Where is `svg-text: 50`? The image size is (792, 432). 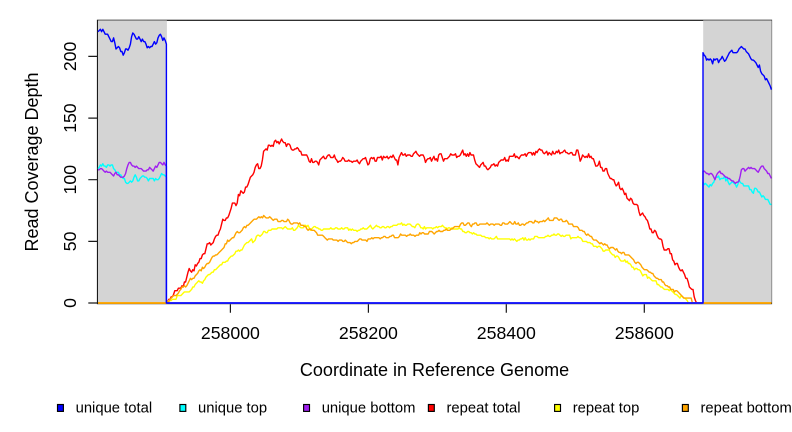
svg-text: 50 is located at coordinates (70, 241).